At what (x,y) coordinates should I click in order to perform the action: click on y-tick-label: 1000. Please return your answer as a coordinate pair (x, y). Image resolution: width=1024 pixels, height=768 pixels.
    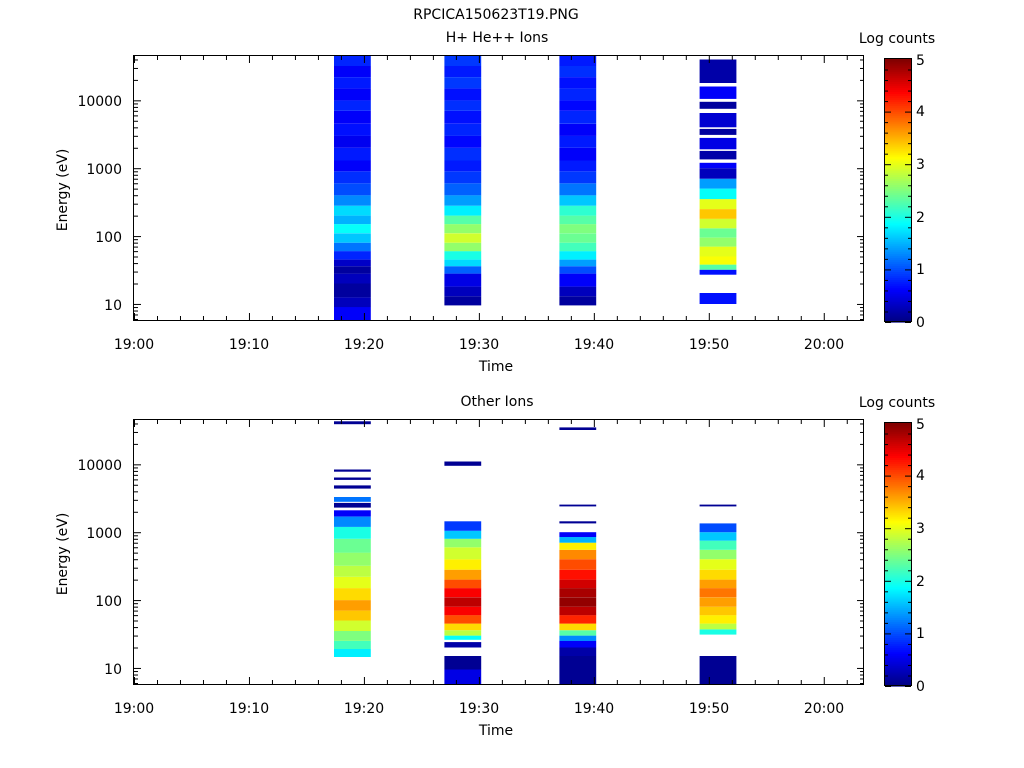
    Looking at the image, I should click on (104, 170).